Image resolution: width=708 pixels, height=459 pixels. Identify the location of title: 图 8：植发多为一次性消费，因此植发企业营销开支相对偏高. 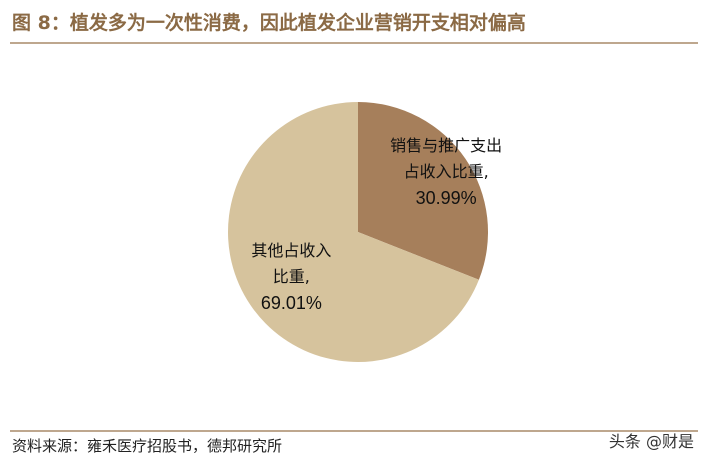
(269, 23).